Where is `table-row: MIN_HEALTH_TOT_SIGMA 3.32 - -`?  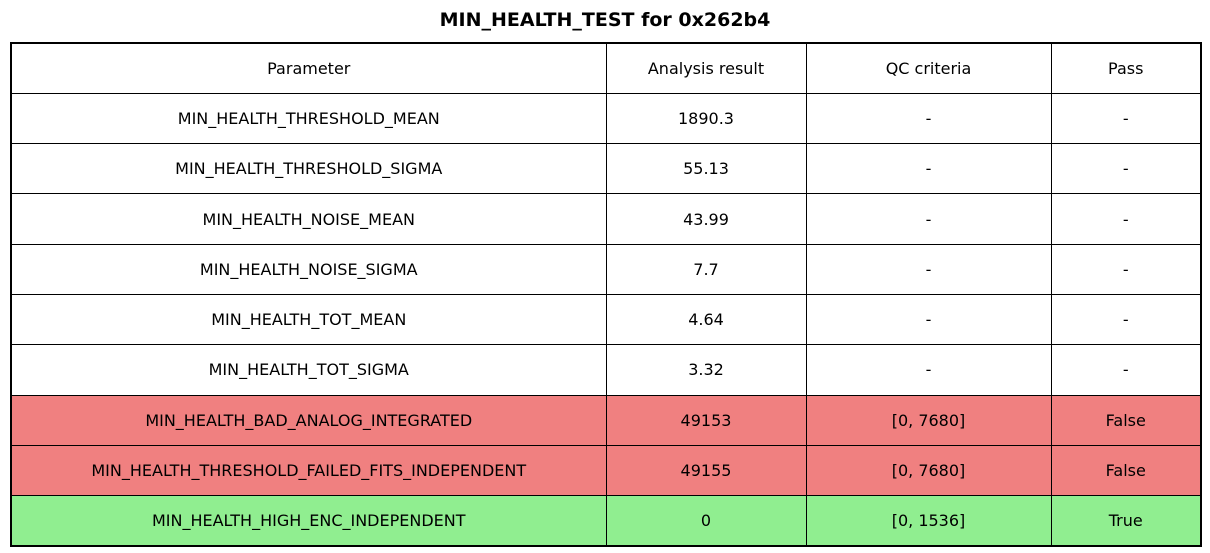 table-row: MIN_HEALTH_TOT_SIGMA 3.32 - - is located at coordinates (606, 370).